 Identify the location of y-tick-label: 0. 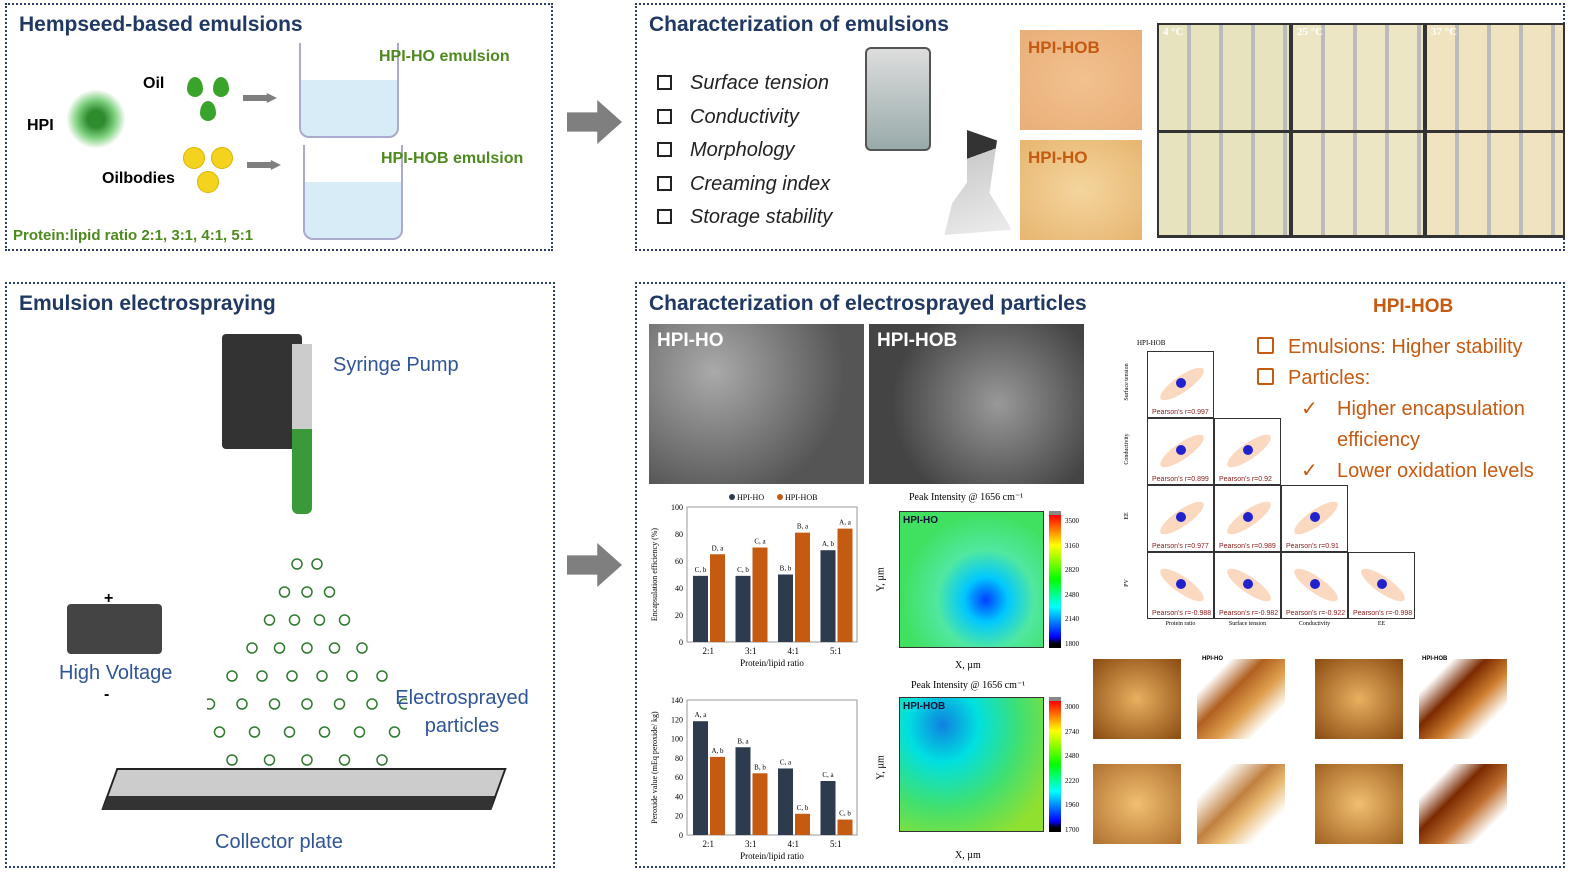
(681, 835).